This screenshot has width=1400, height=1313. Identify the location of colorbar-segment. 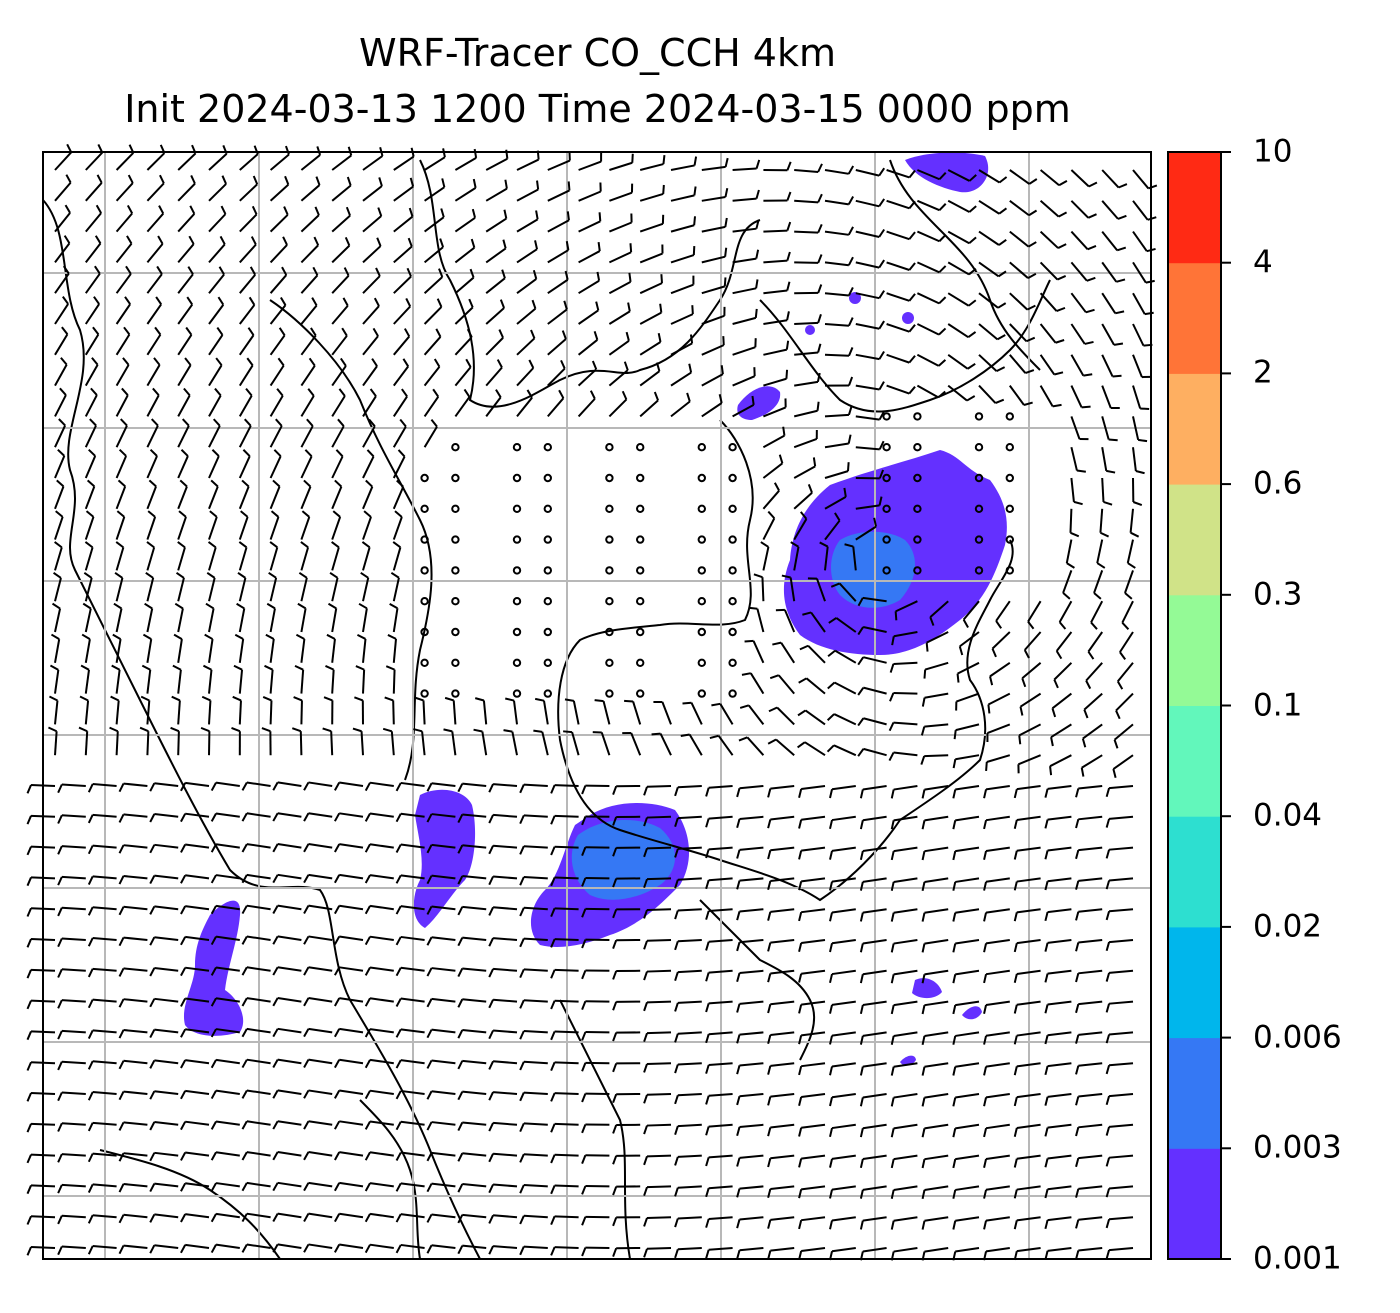
(1194, 761).